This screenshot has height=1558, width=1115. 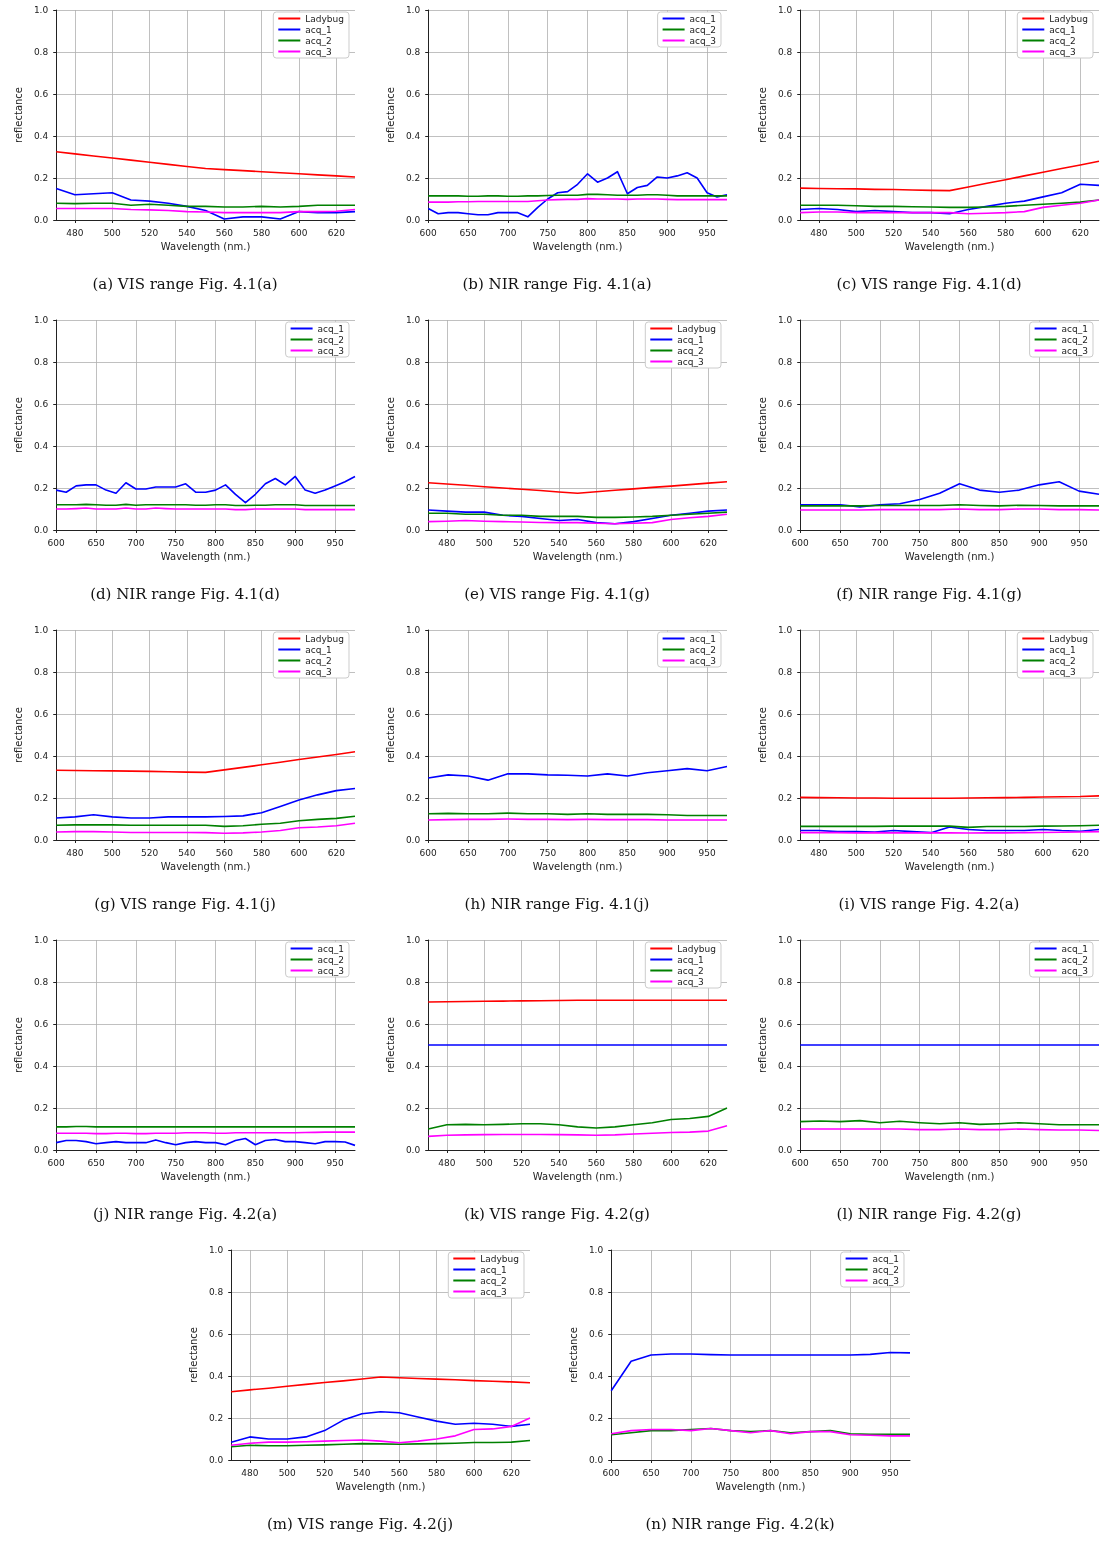 I want to click on x-tick-label: 500, so click(x=484, y=542).